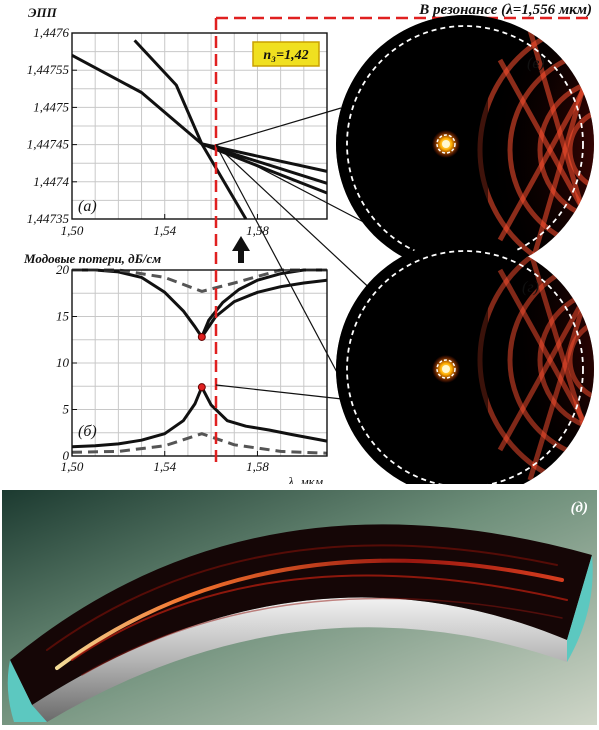  Describe the element at coordinates (66, 455) in the screenshot. I see `chart-b-y-tick-label: 0` at that location.